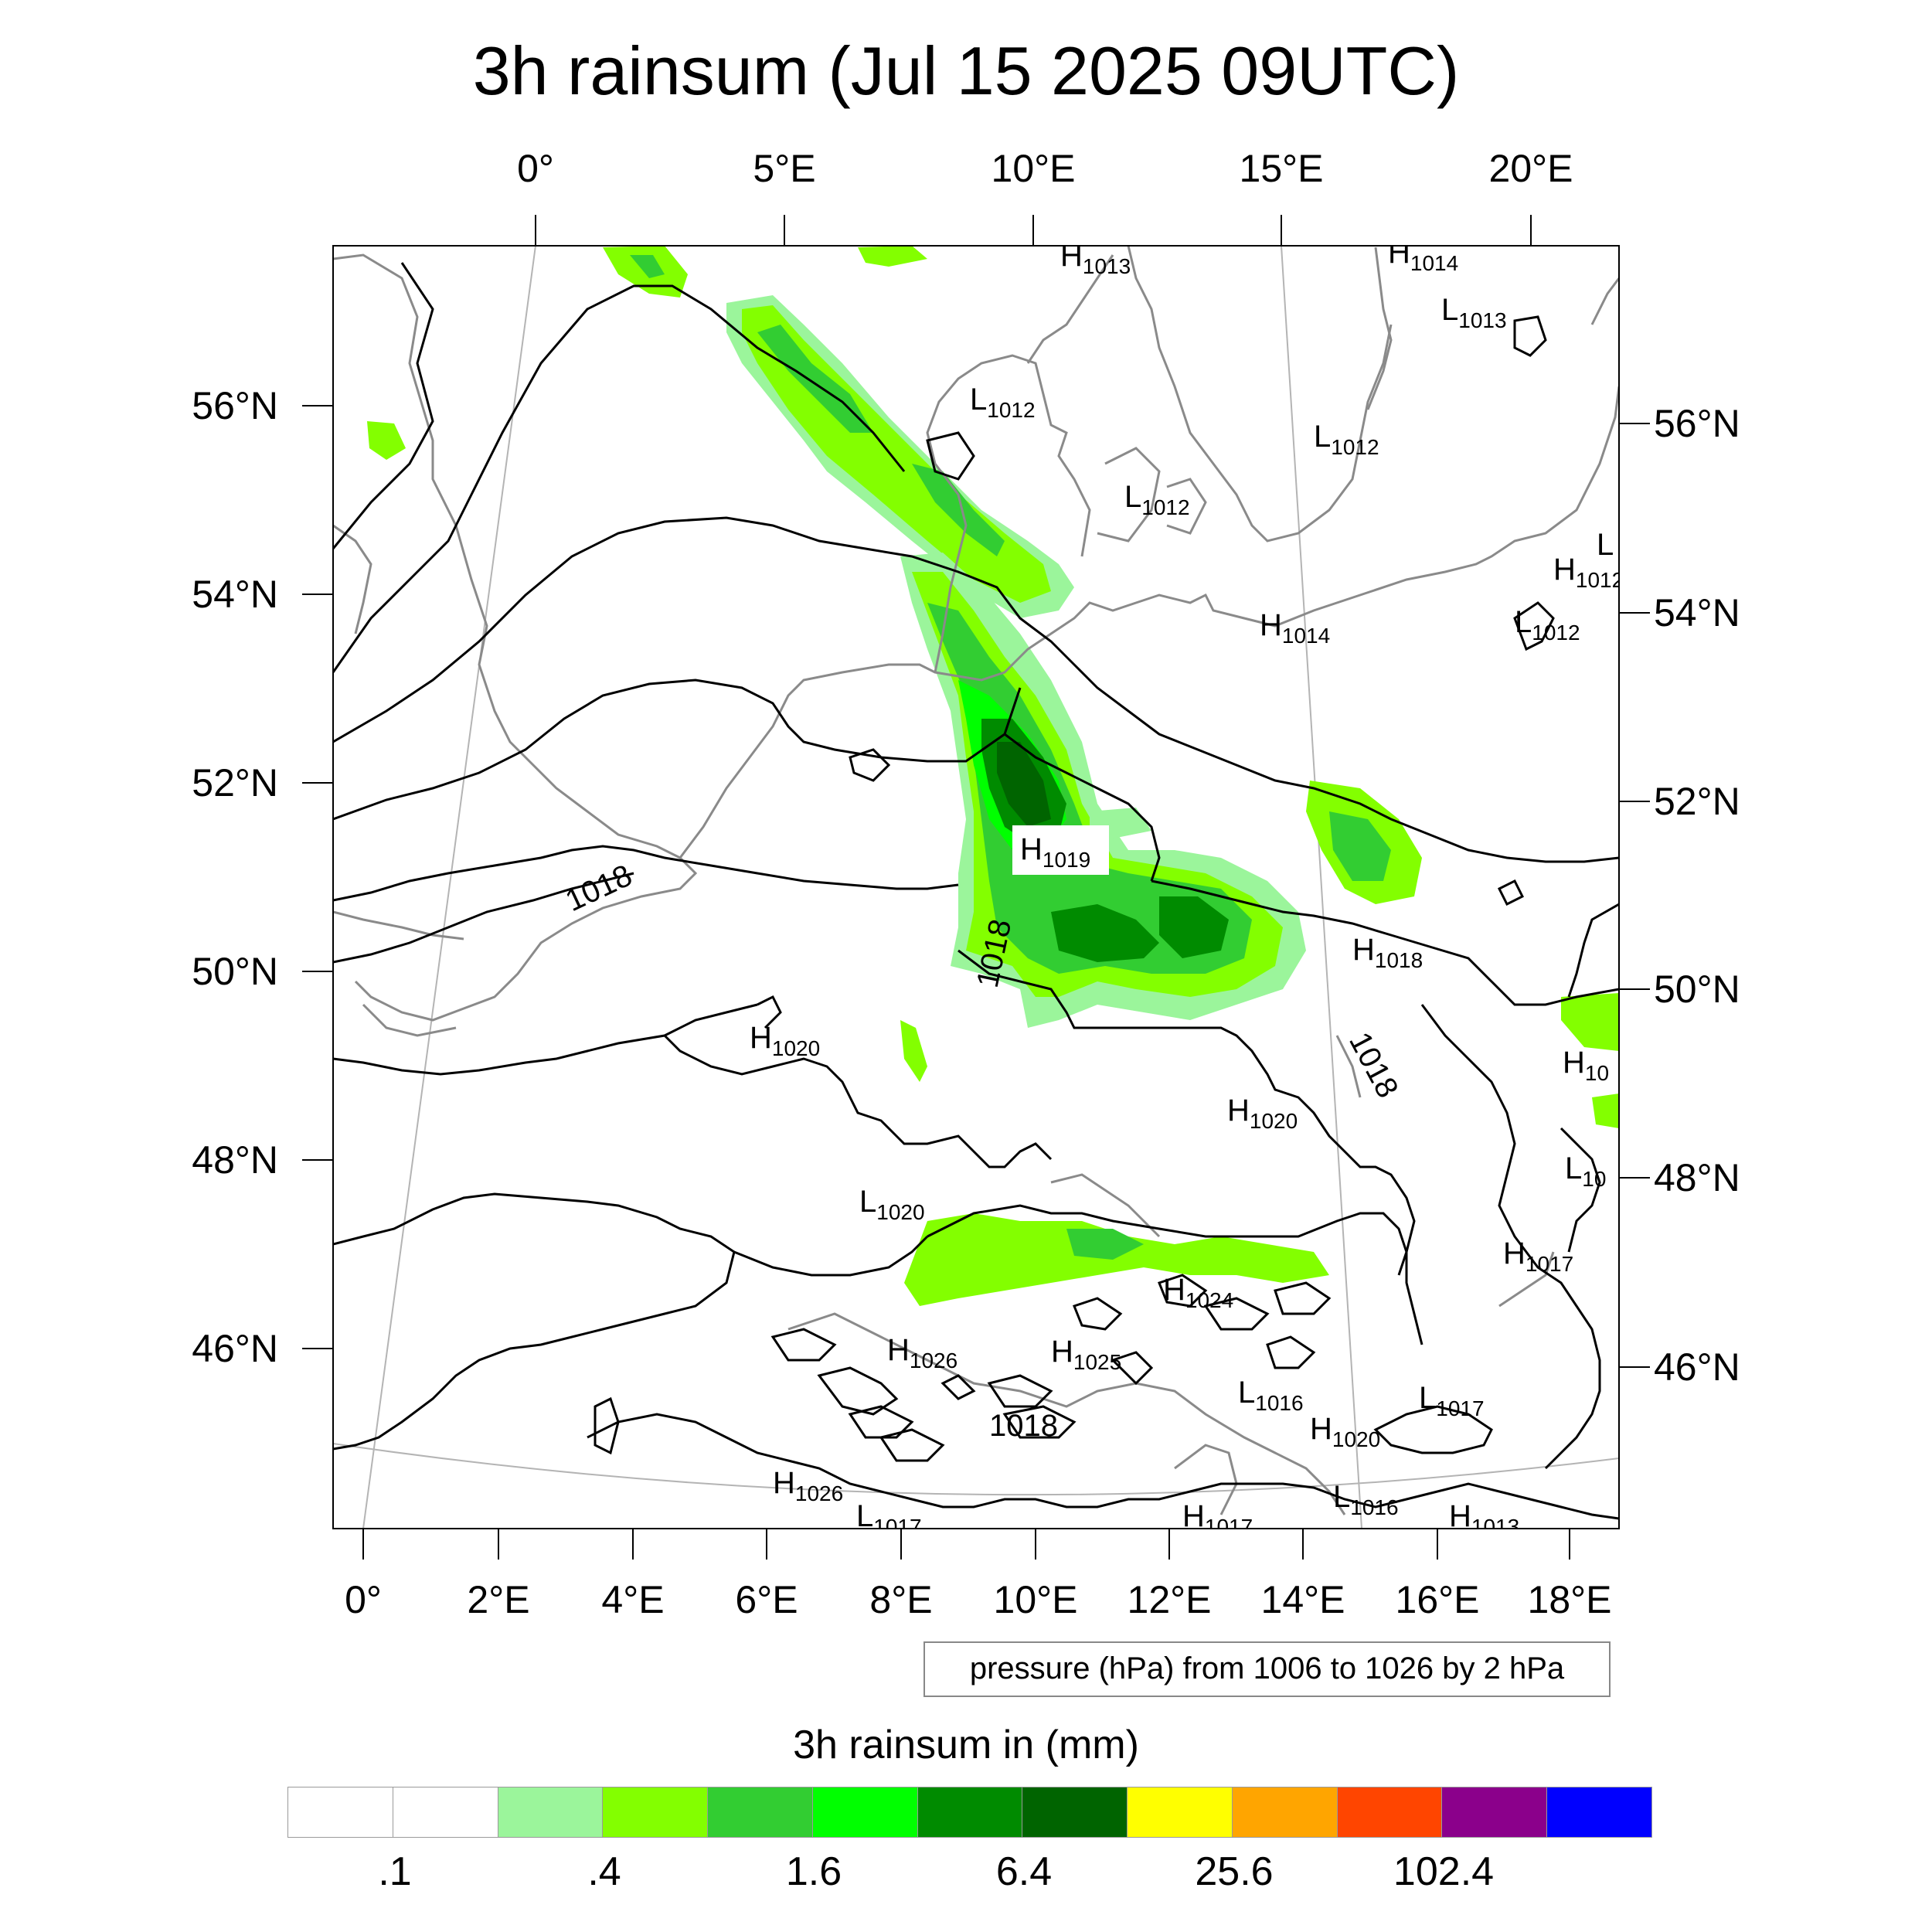 Image resolution: width=1932 pixels, height=1932 pixels. What do you see at coordinates (535, 168) in the screenshot?
I see `top-lon-tick: 0°` at bounding box center [535, 168].